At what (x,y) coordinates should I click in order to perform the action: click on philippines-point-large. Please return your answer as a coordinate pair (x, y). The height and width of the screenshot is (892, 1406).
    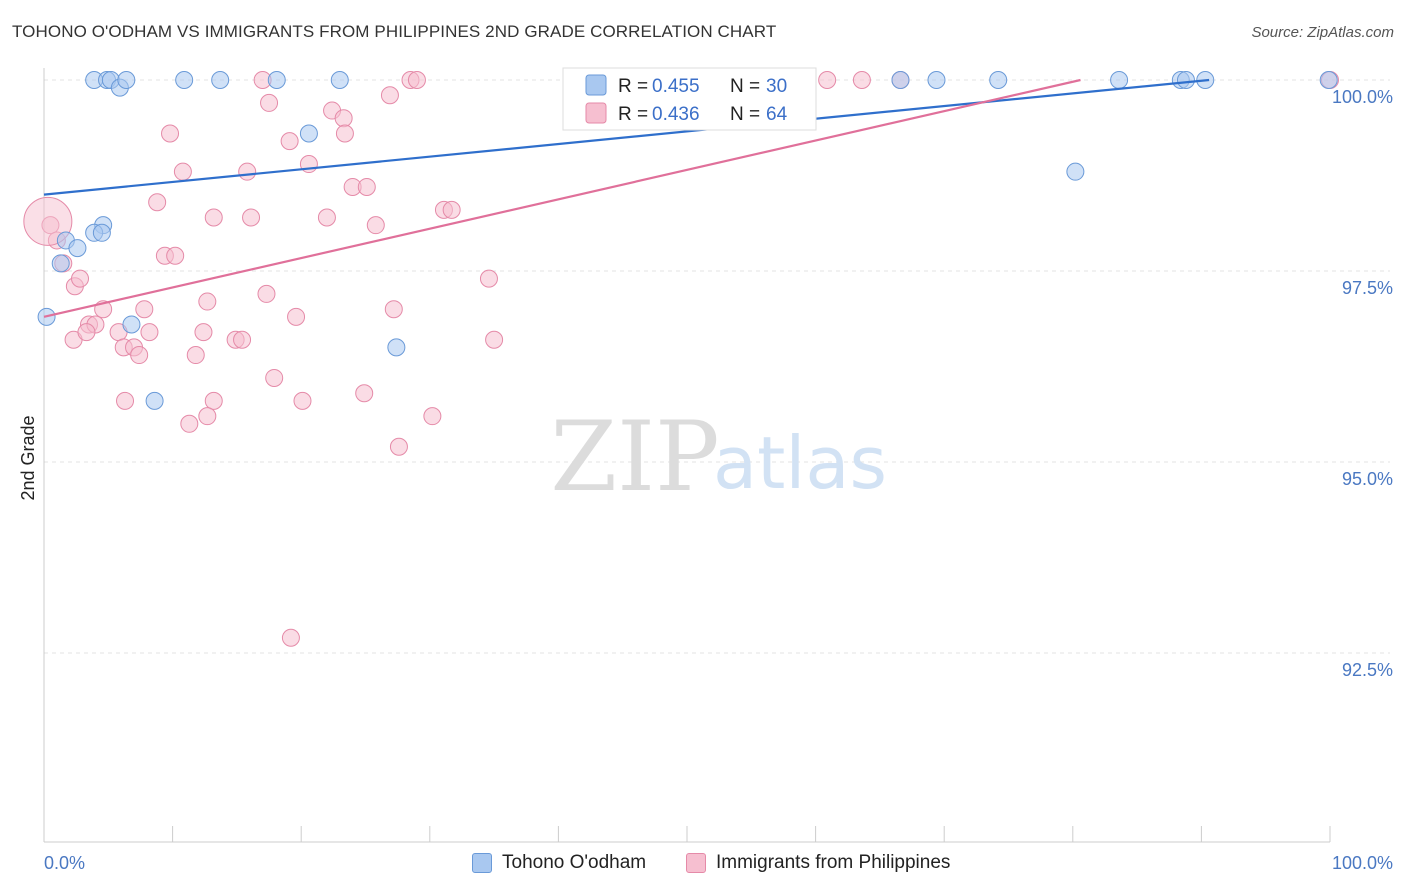
    Looking at the image, I should click on (48, 221).